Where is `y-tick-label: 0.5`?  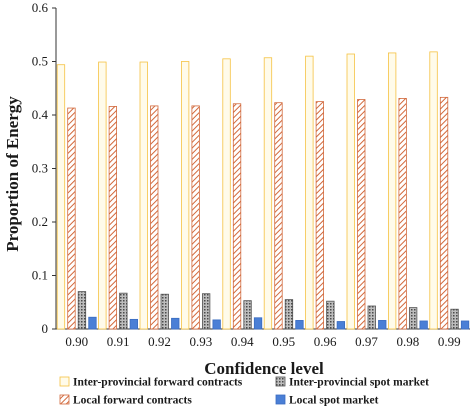
y-tick-label: 0.5 is located at coordinates (40, 61).